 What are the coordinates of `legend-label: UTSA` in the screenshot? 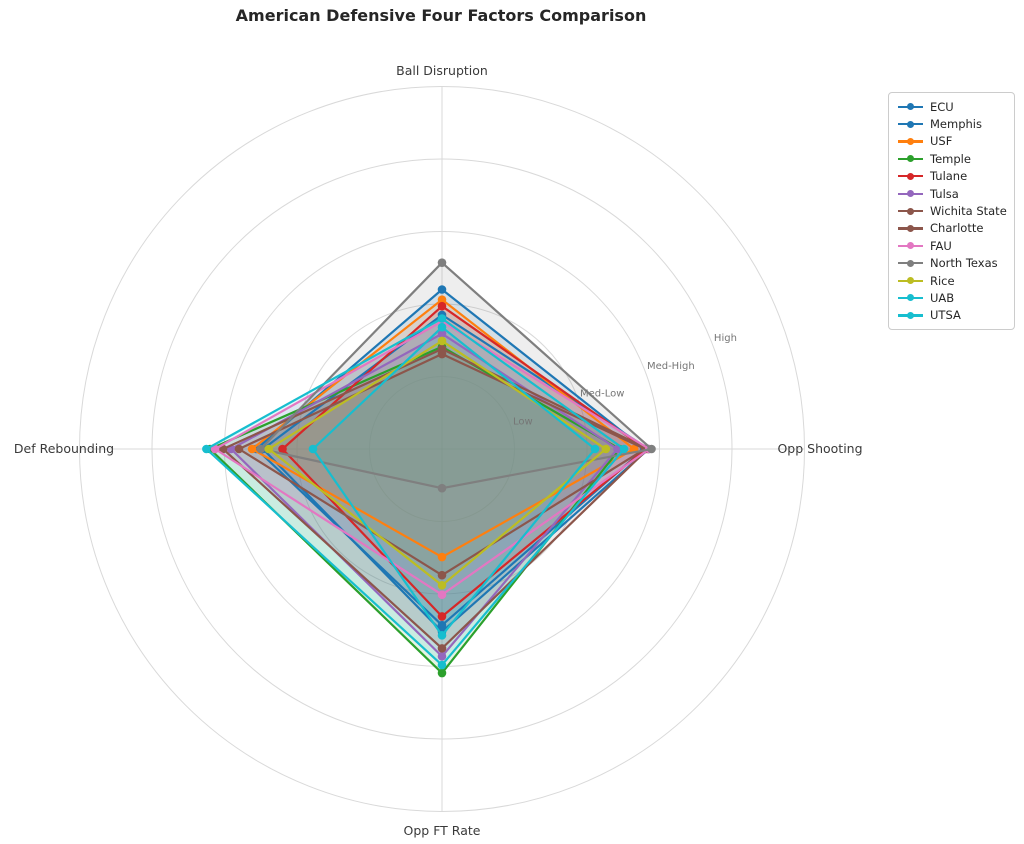 It's located at (945, 315).